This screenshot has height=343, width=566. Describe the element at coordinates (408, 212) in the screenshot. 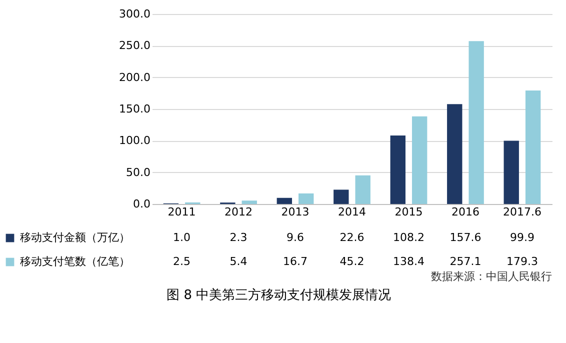

I see `x-tick-label: 2015` at that location.